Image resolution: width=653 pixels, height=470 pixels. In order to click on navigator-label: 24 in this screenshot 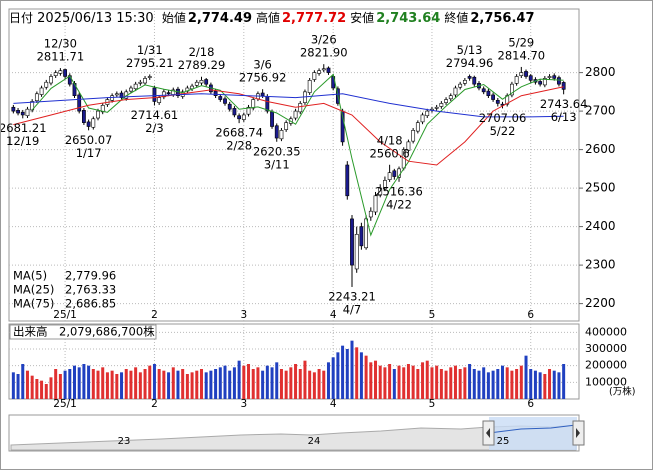, I will do `click(314, 441)`.